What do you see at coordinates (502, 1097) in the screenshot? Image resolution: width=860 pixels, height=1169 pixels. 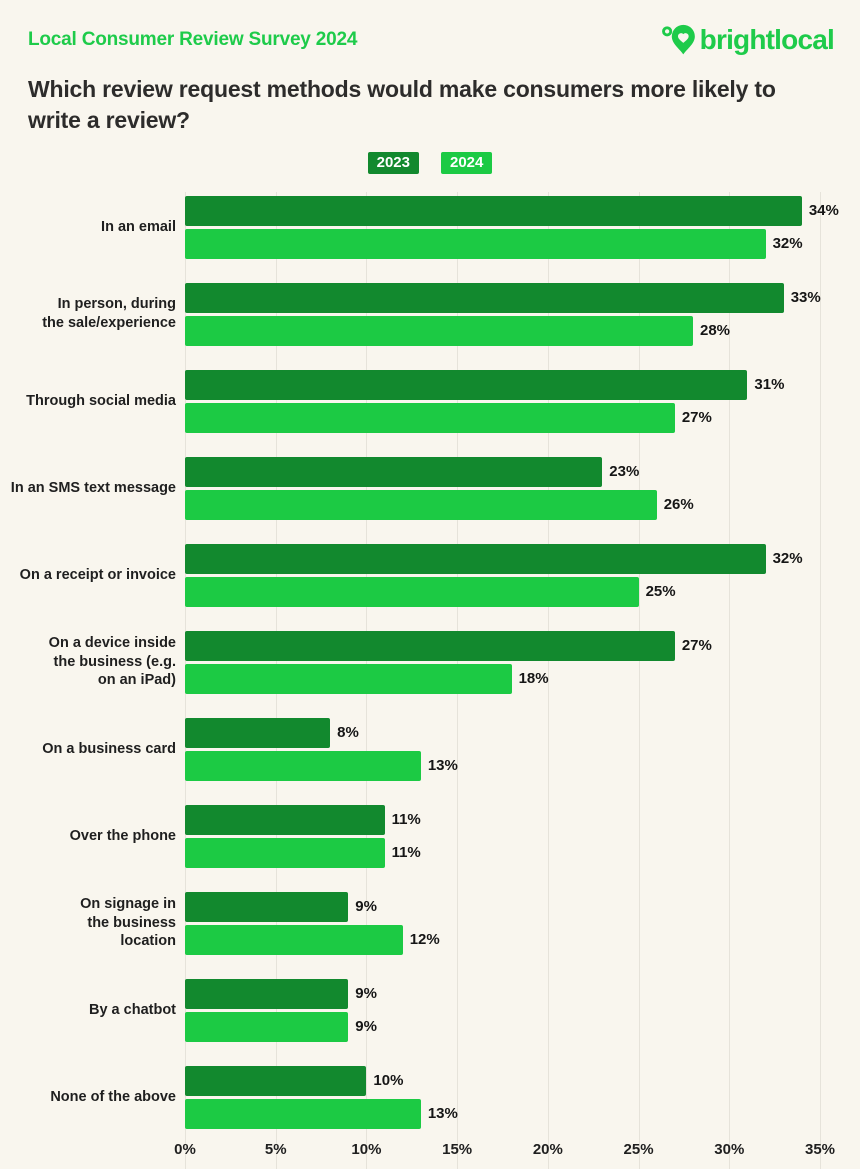 I see `bar-group: 10% 13%` at bounding box center [502, 1097].